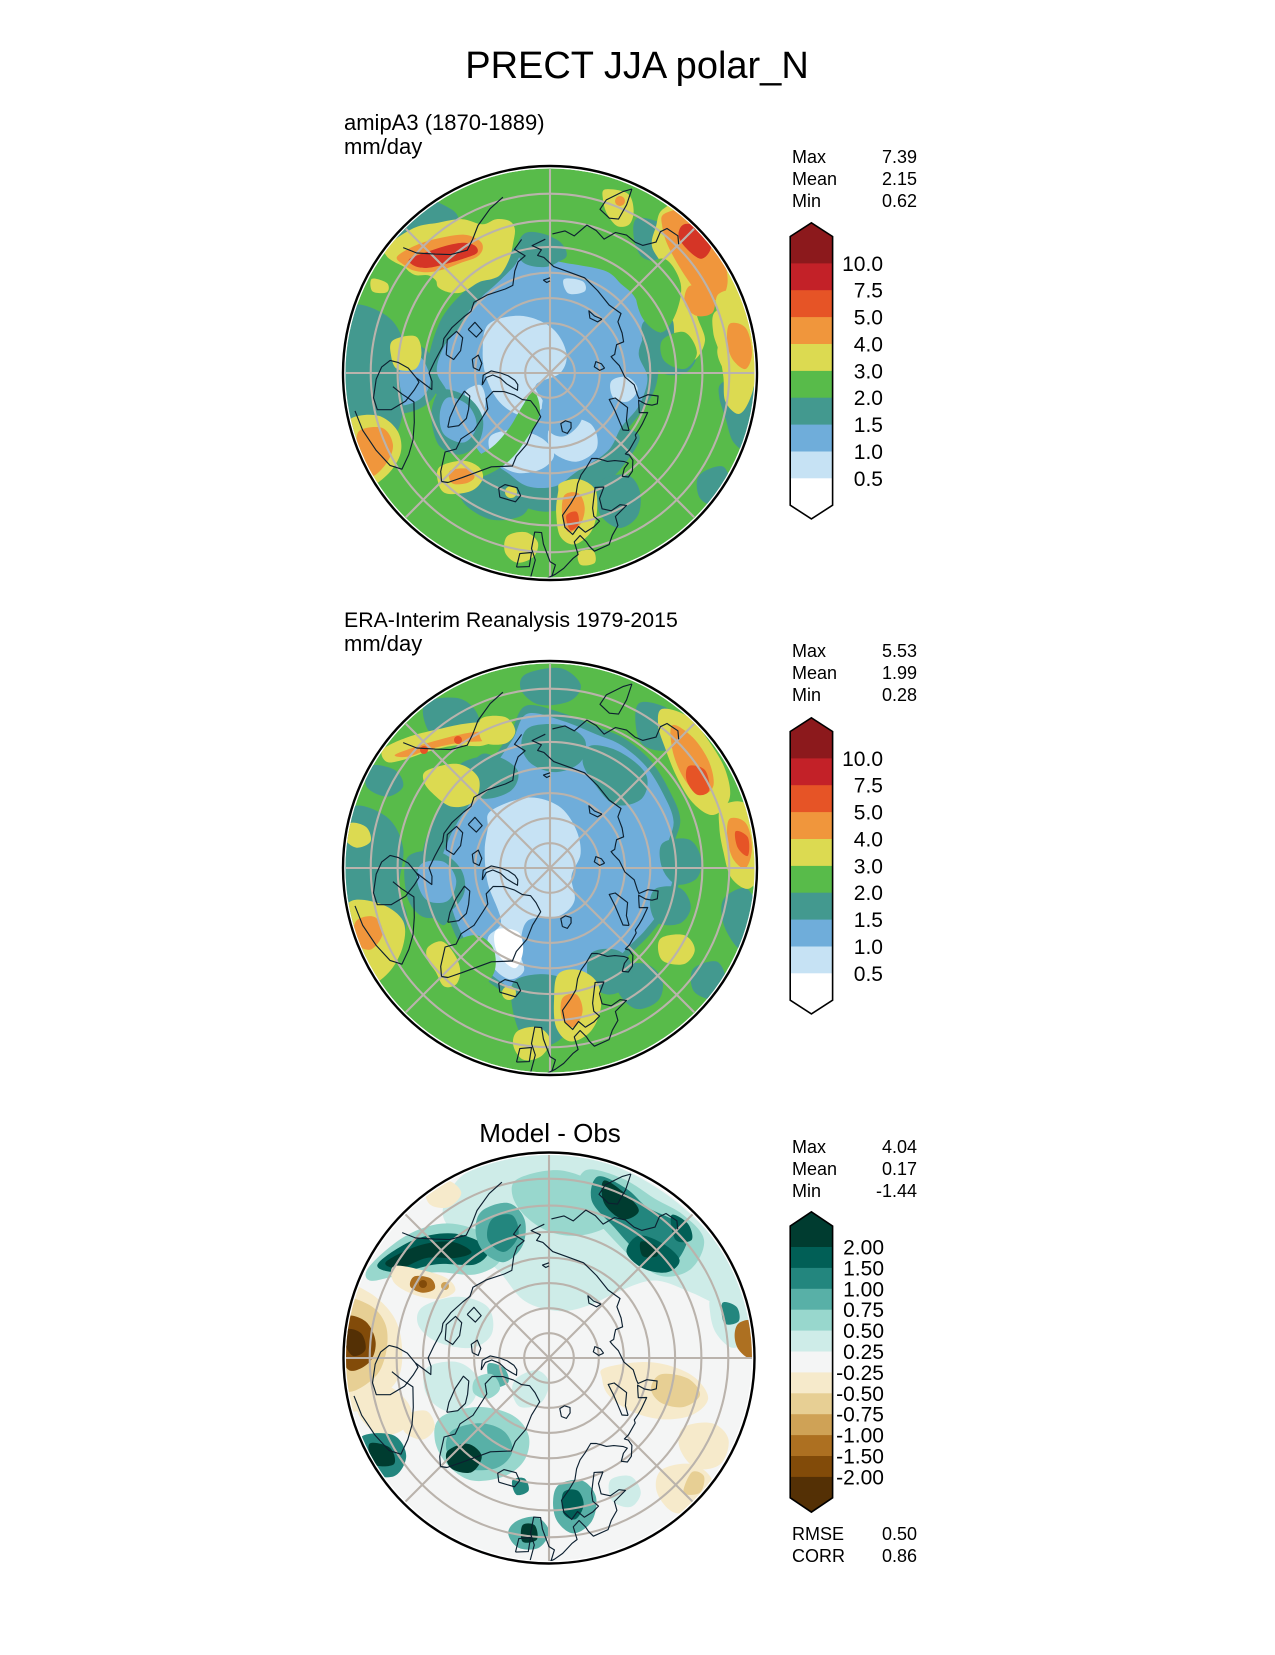  I want to click on svg-text: -1.44, so click(896, 1191).